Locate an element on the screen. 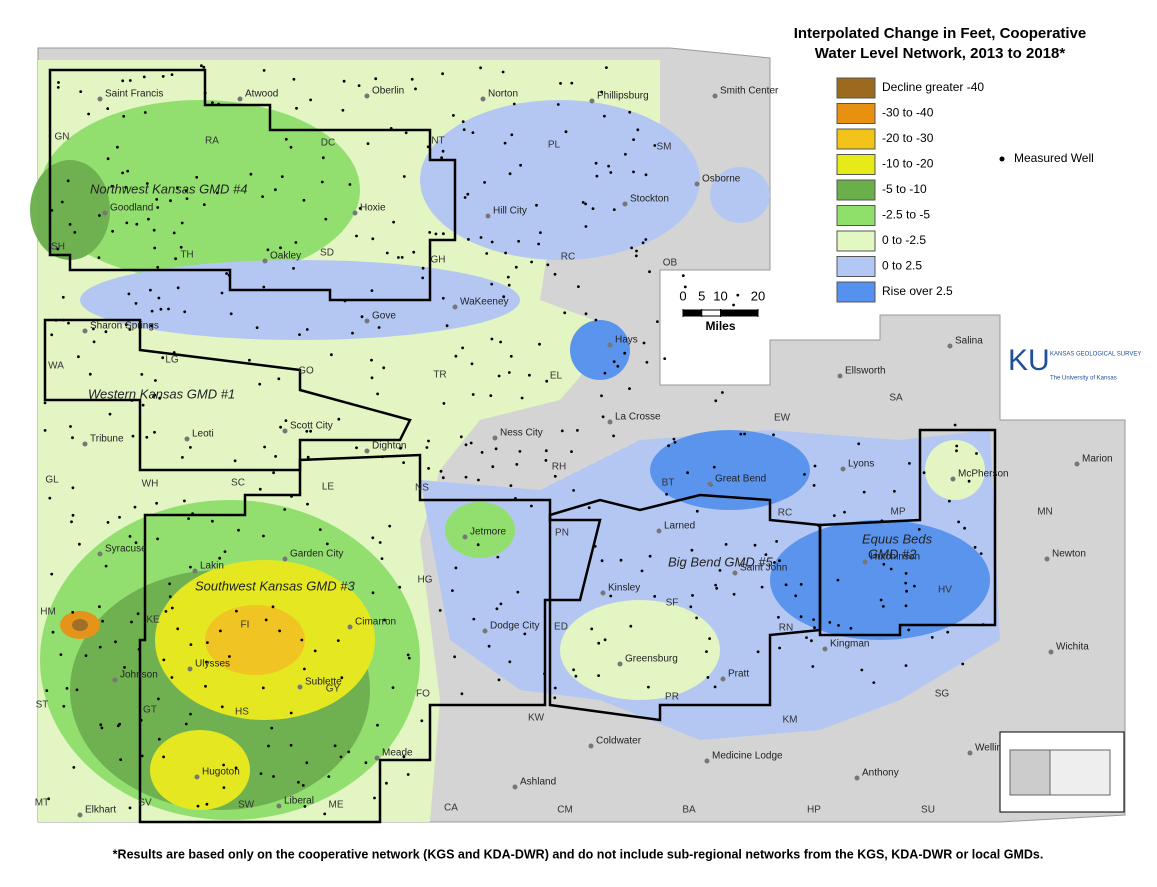 The image size is (1157, 887). city-label: Medicine Lodge is located at coordinates (747, 756).